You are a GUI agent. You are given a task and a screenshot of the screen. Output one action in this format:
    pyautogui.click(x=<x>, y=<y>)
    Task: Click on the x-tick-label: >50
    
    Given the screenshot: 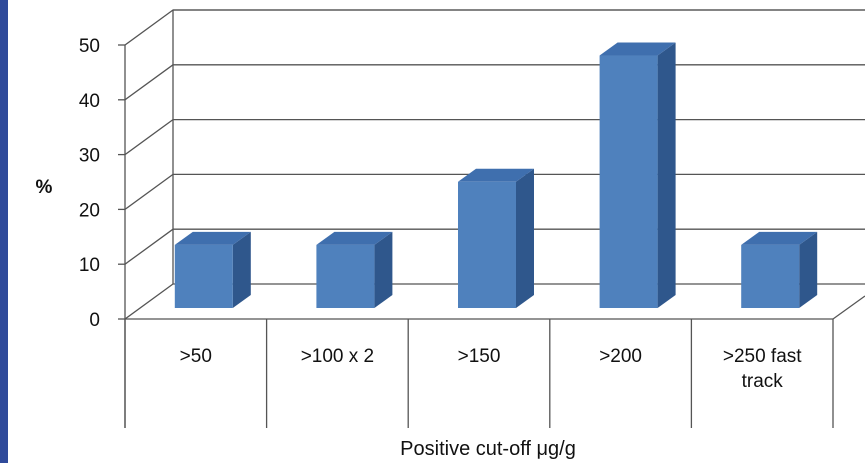 What is the action you would take?
    pyautogui.click(x=196, y=356)
    